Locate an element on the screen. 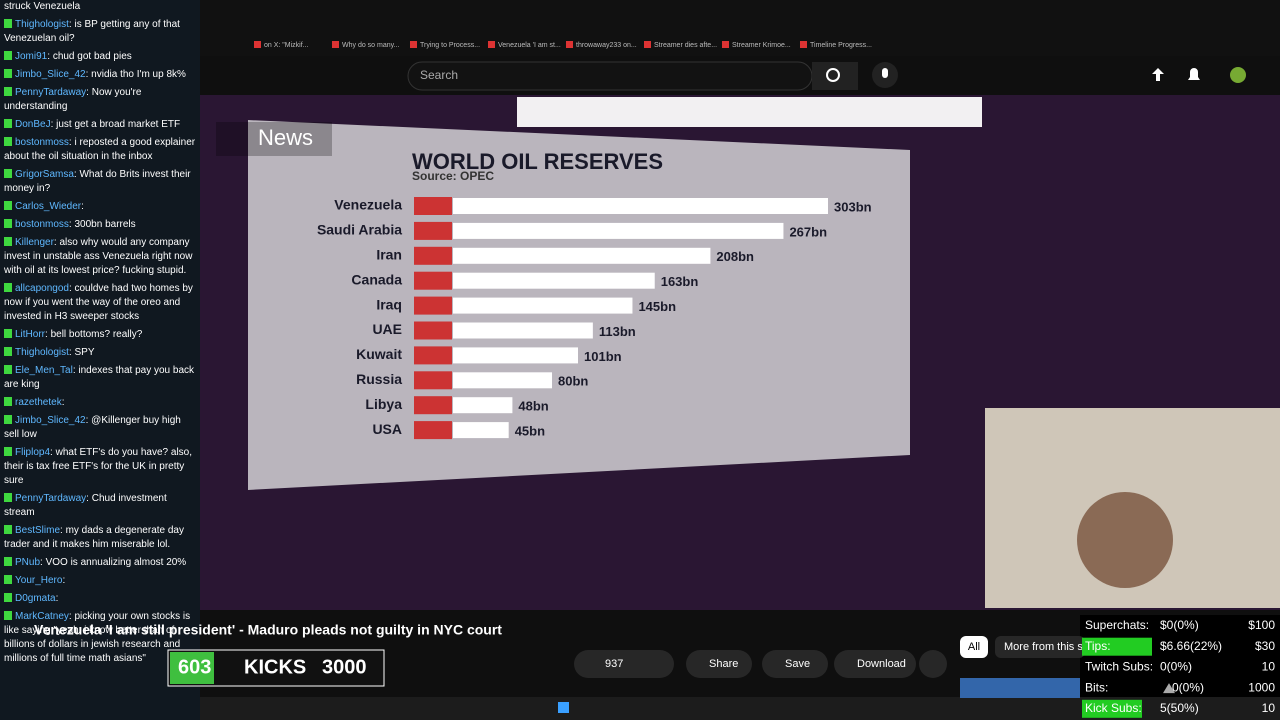  kicks-box is located at coordinates (276, 668).